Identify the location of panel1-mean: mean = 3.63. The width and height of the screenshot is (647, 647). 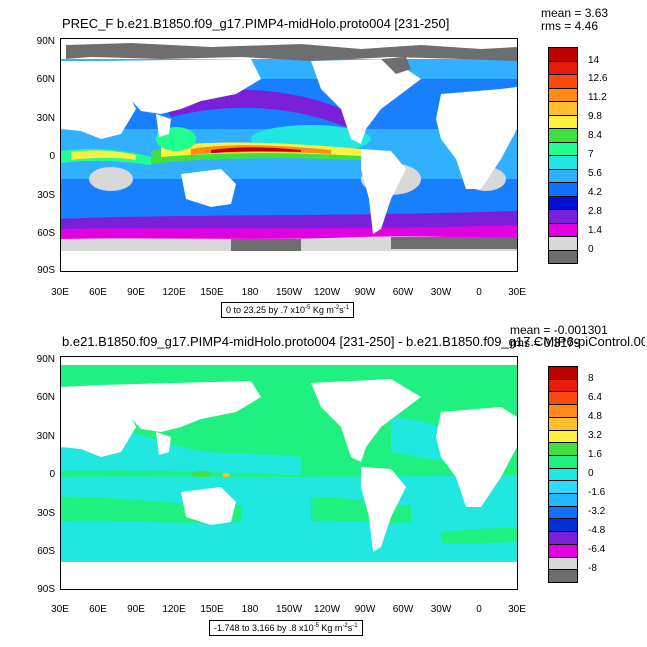
(575, 13).